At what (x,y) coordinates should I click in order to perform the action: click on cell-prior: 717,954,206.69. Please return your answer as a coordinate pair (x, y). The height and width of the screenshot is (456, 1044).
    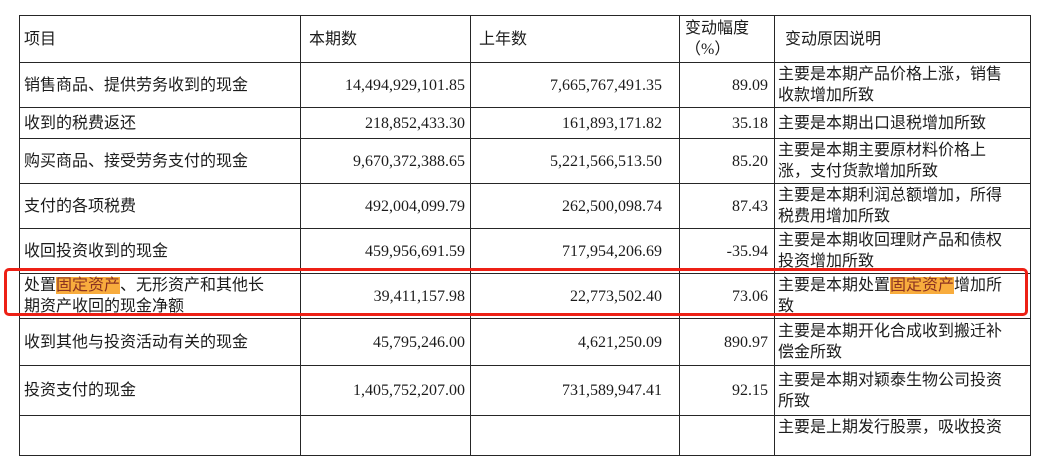
    Looking at the image, I should click on (575, 251).